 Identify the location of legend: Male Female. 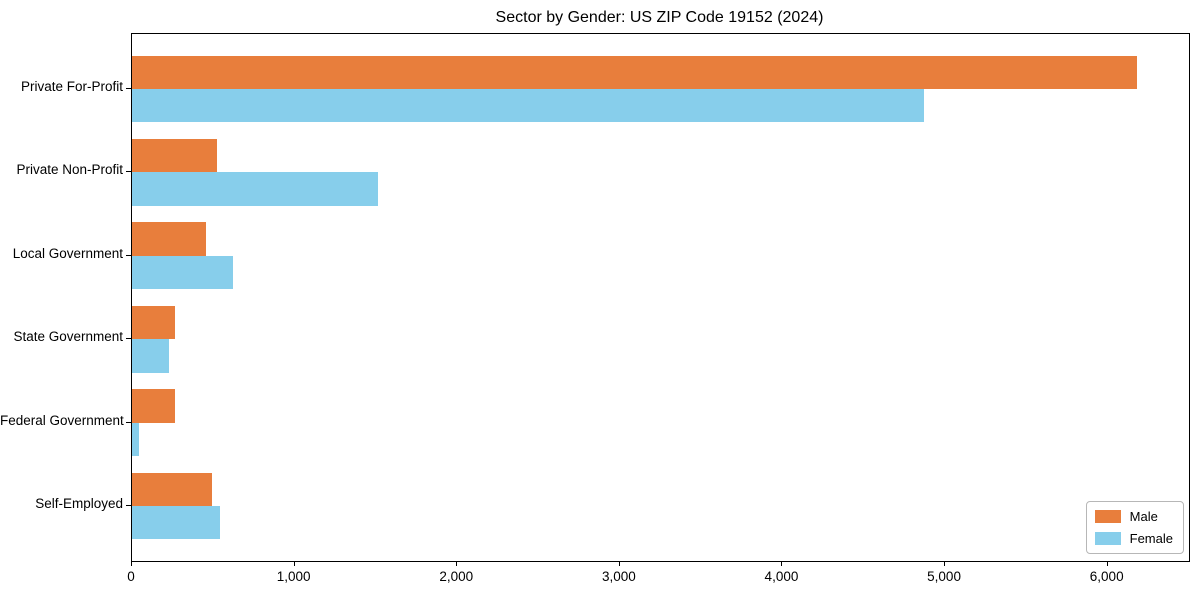
(1134, 527).